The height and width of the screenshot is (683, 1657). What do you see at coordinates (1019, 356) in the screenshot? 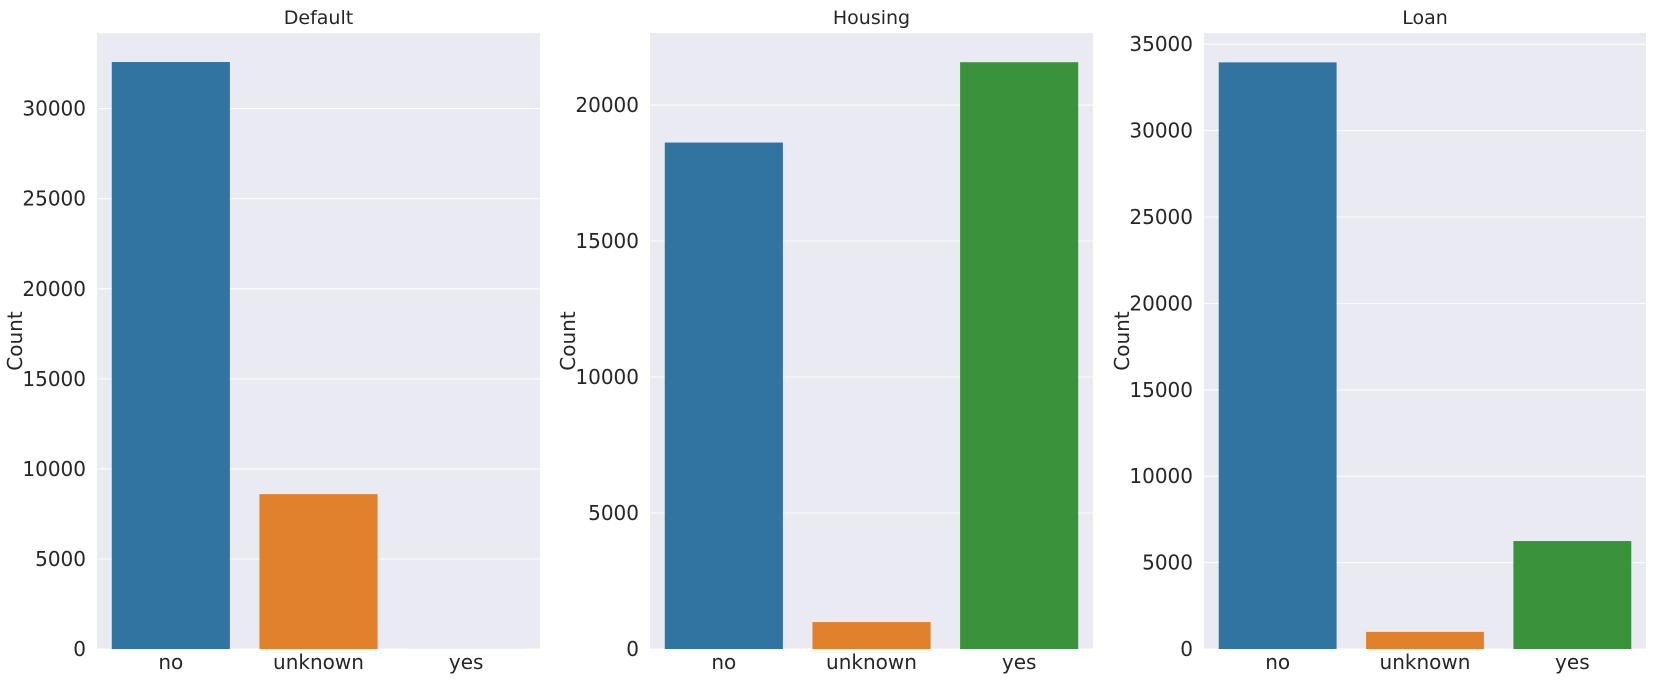
I see `housing-bar-yes` at bounding box center [1019, 356].